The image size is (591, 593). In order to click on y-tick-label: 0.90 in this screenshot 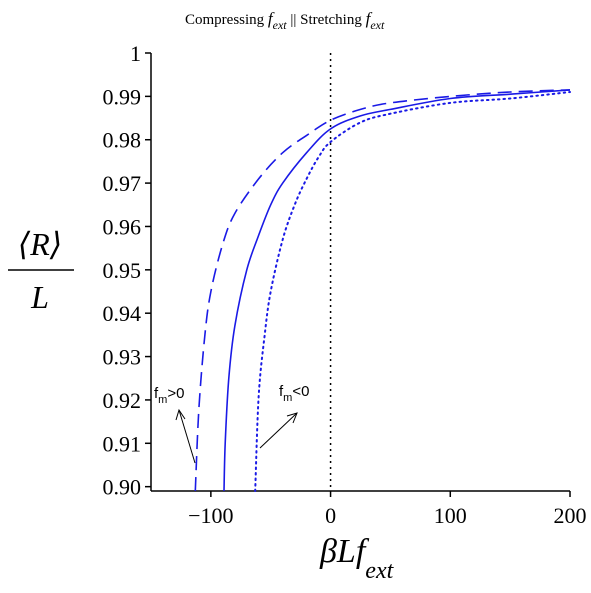, I will do `click(122, 487)`.